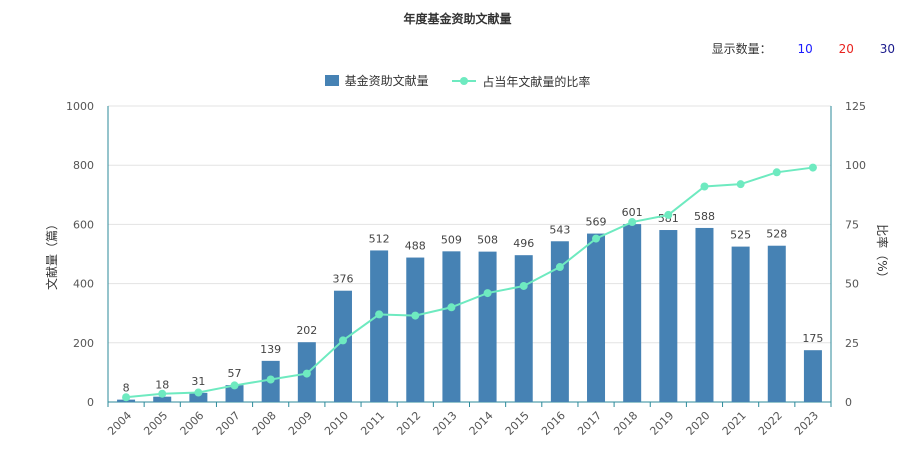 The height and width of the screenshot is (463, 915). What do you see at coordinates (848, 402) in the screenshot?
I see `y2-tick-label: 0` at bounding box center [848, 402].